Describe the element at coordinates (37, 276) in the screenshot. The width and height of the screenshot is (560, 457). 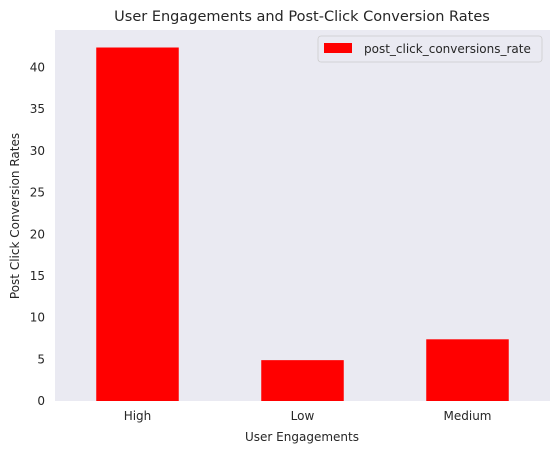
I see `y-tick-label: 15` at that location.